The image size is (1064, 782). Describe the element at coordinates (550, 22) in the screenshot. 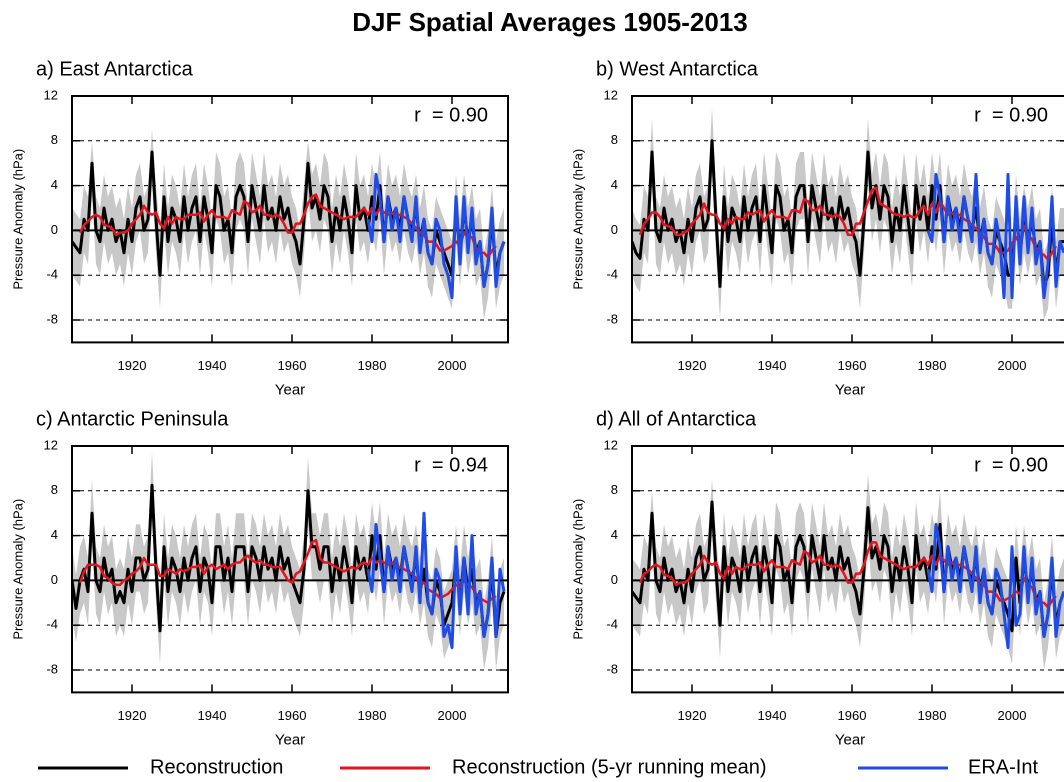

I see `figure-title: DJF Spatial Averages 1905-2013` at that location.